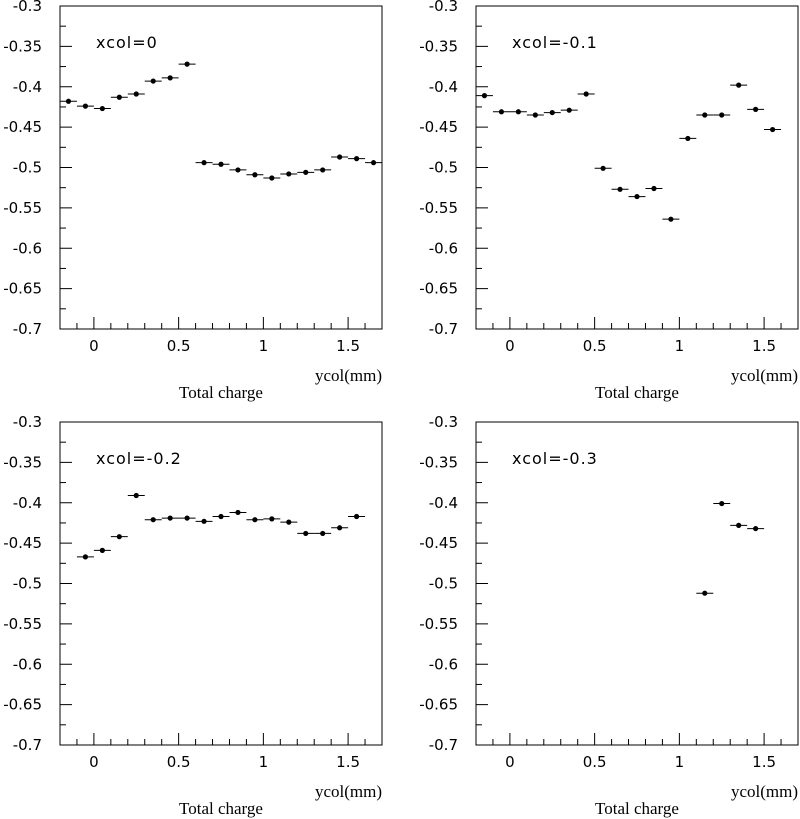 This screenshot has width=800, height=819. Describe the element at coordinates (555, 42) in the screenshot. I see `panel-annotation: xcol=-0.1` at that location.